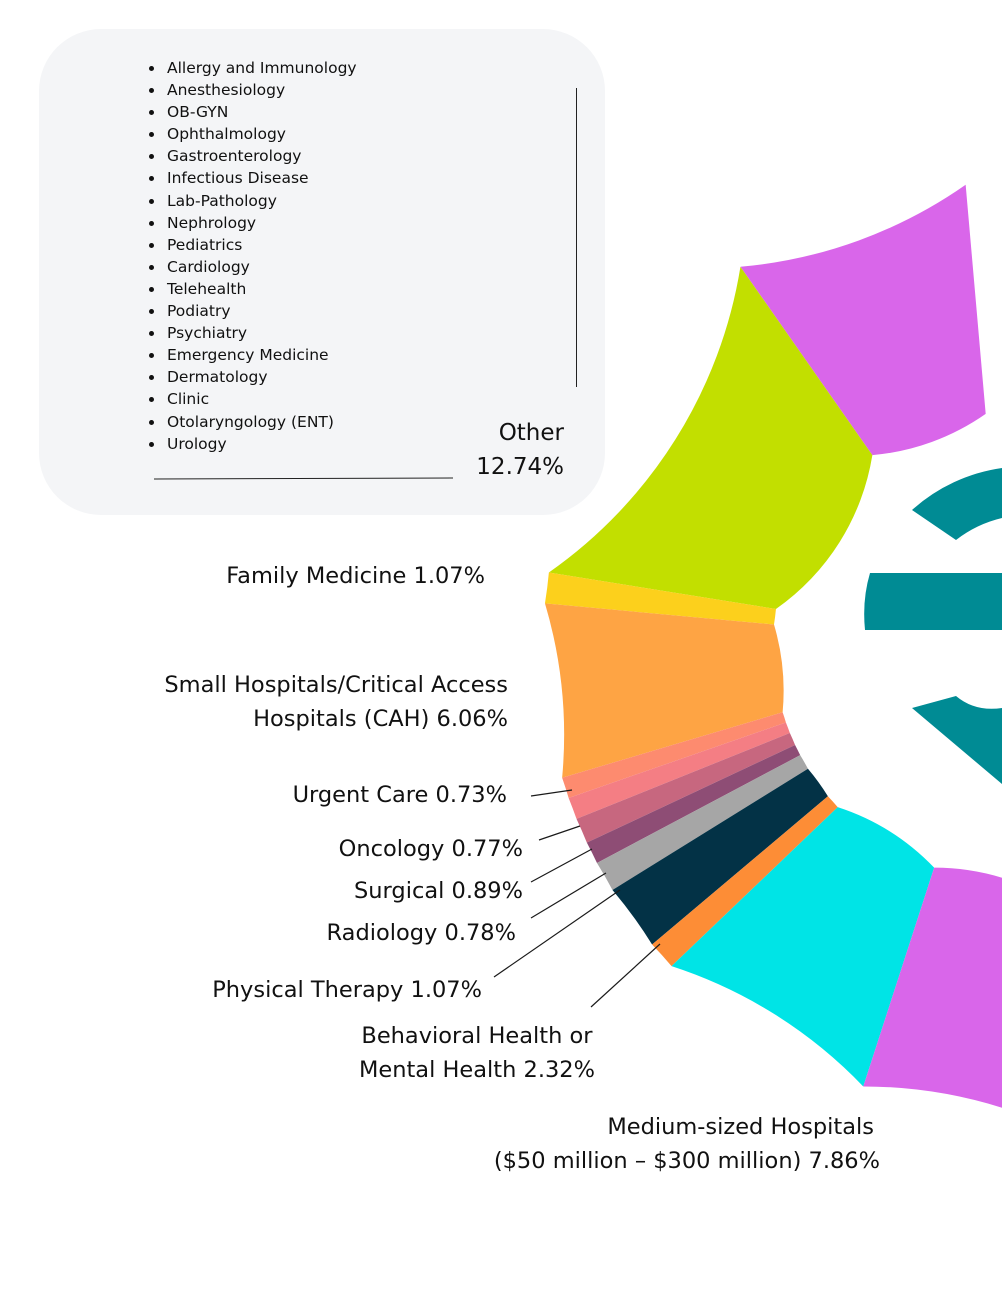 Image resolution: width=1002 pixels, height=1294 pixels. What do you see at coordinates (253, 201) in the screenshot?
I see `other-breakdown-item: Lab-Pathology` at bounding box center [253, 201].